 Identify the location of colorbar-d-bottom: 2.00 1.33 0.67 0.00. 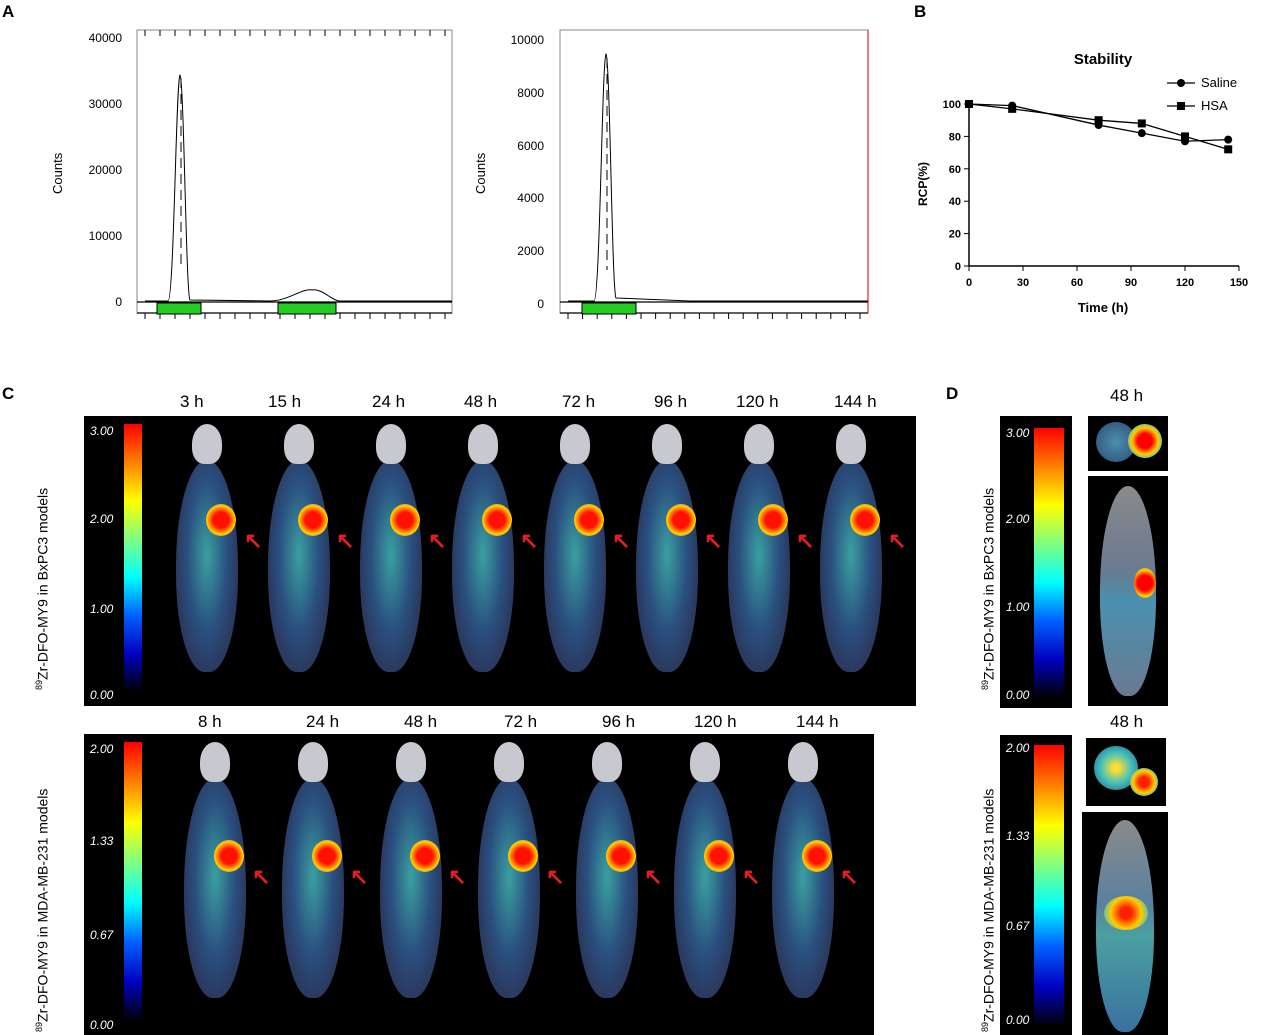
(1036, 885).